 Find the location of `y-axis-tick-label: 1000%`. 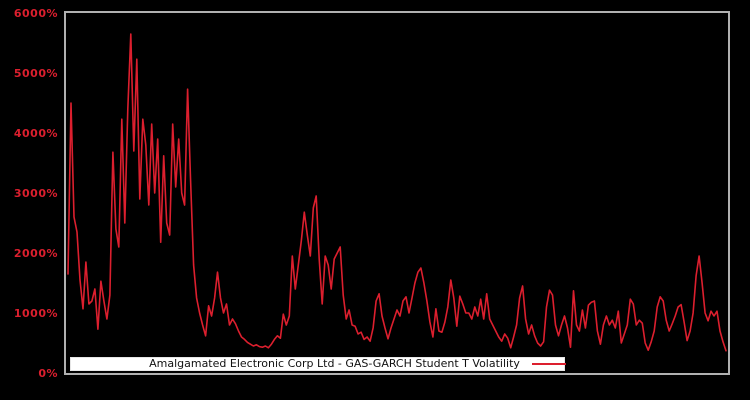

y-axis-tick-label: 1000% is located at coordinates (35, 313).